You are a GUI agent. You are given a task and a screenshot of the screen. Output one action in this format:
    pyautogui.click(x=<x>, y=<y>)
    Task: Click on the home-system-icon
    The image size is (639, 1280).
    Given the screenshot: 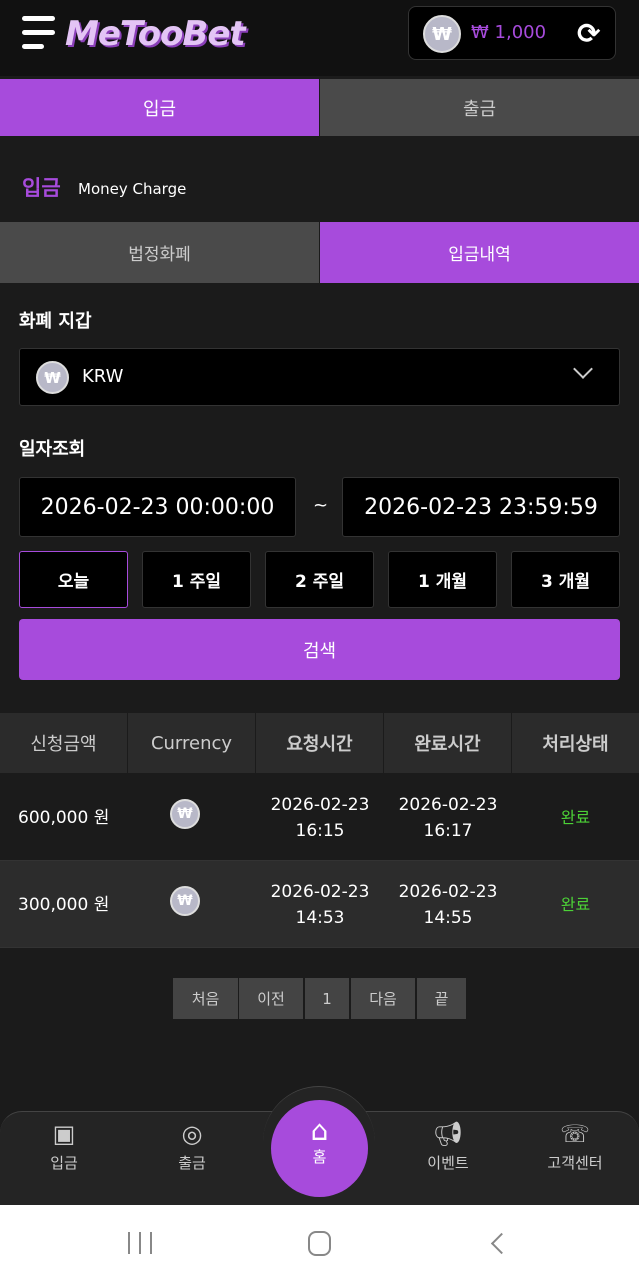 What is the action you would take?
    pyautogui.click(x=319, y=1243)
    